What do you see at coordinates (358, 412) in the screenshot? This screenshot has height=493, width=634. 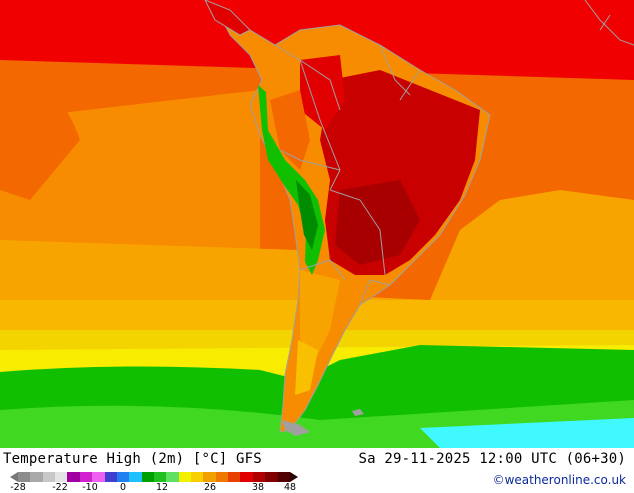 I see `falklands` at bounding box center [358, 412].